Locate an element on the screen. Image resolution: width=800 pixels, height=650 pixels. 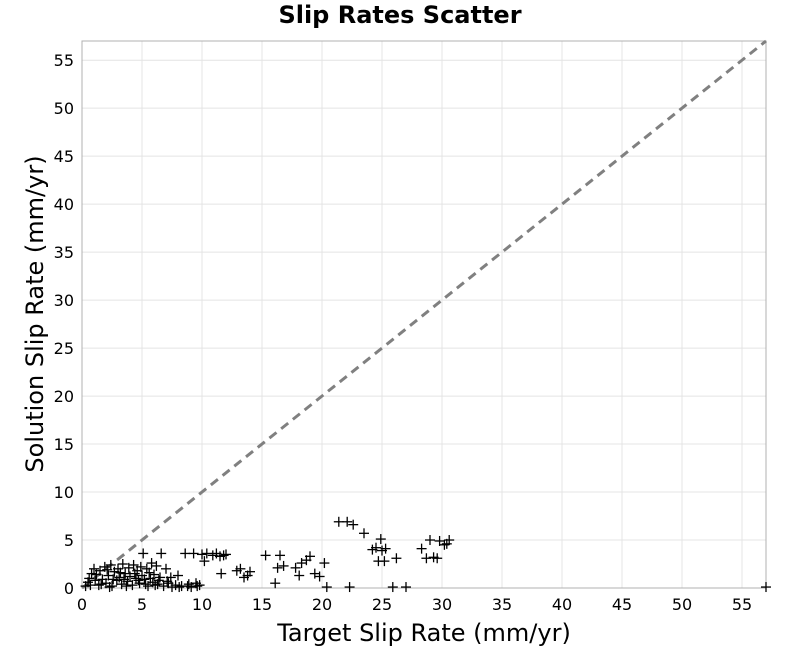
x-tick-label: 20 is located at coordinates (322, 604).